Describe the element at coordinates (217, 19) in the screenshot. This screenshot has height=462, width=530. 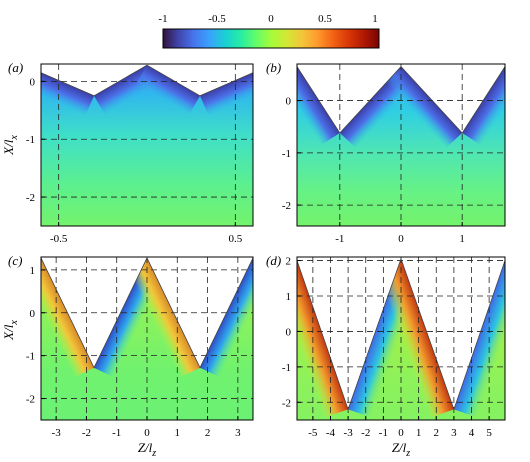
I see `colorbar-tick-label: -0.5` at that location.